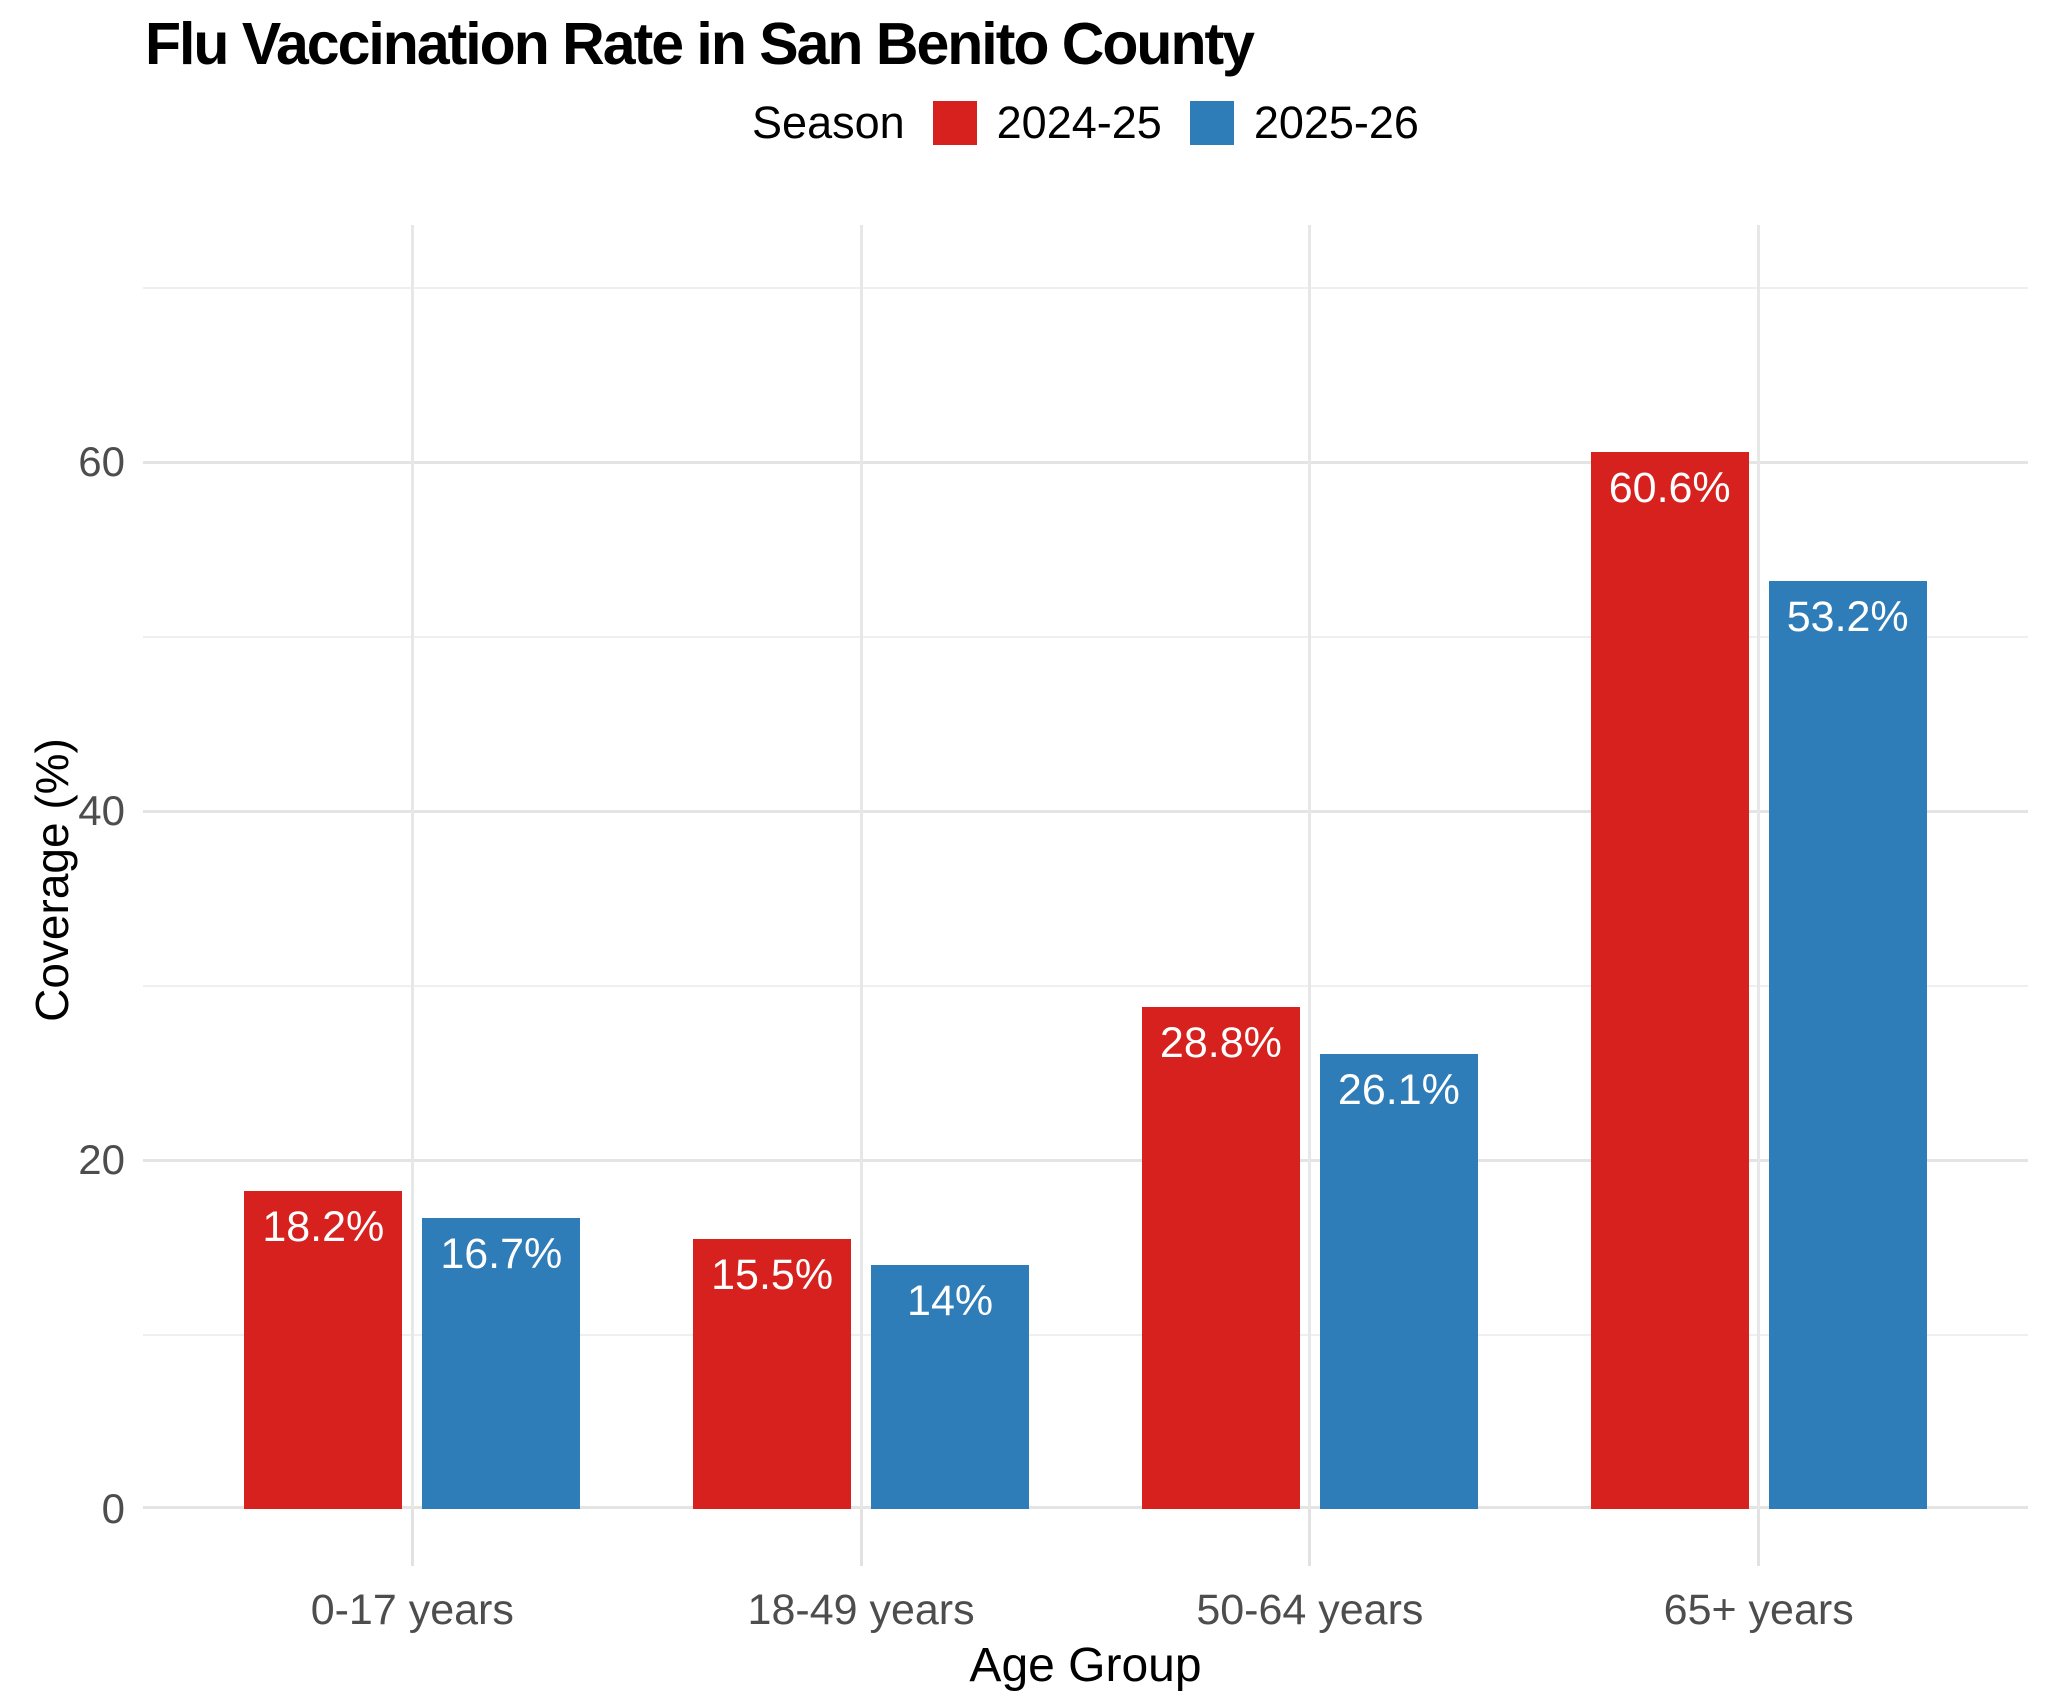 Image resolution: width=2048 pixels, height=1707 pixels. I want to click on bar-2025-26-50-64-years, so click(1398, 1281).